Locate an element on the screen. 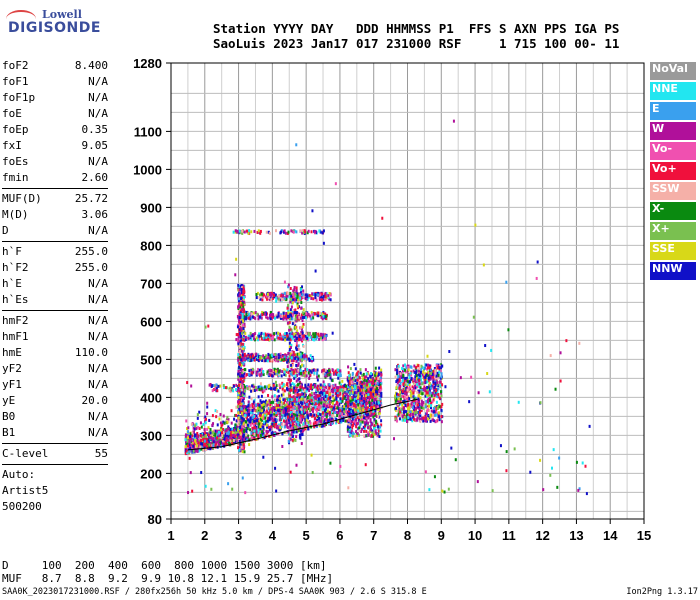 The height and width of the screenshot is (600, 700). legend-vo-: Vo- is located at coordinates (673, 151).